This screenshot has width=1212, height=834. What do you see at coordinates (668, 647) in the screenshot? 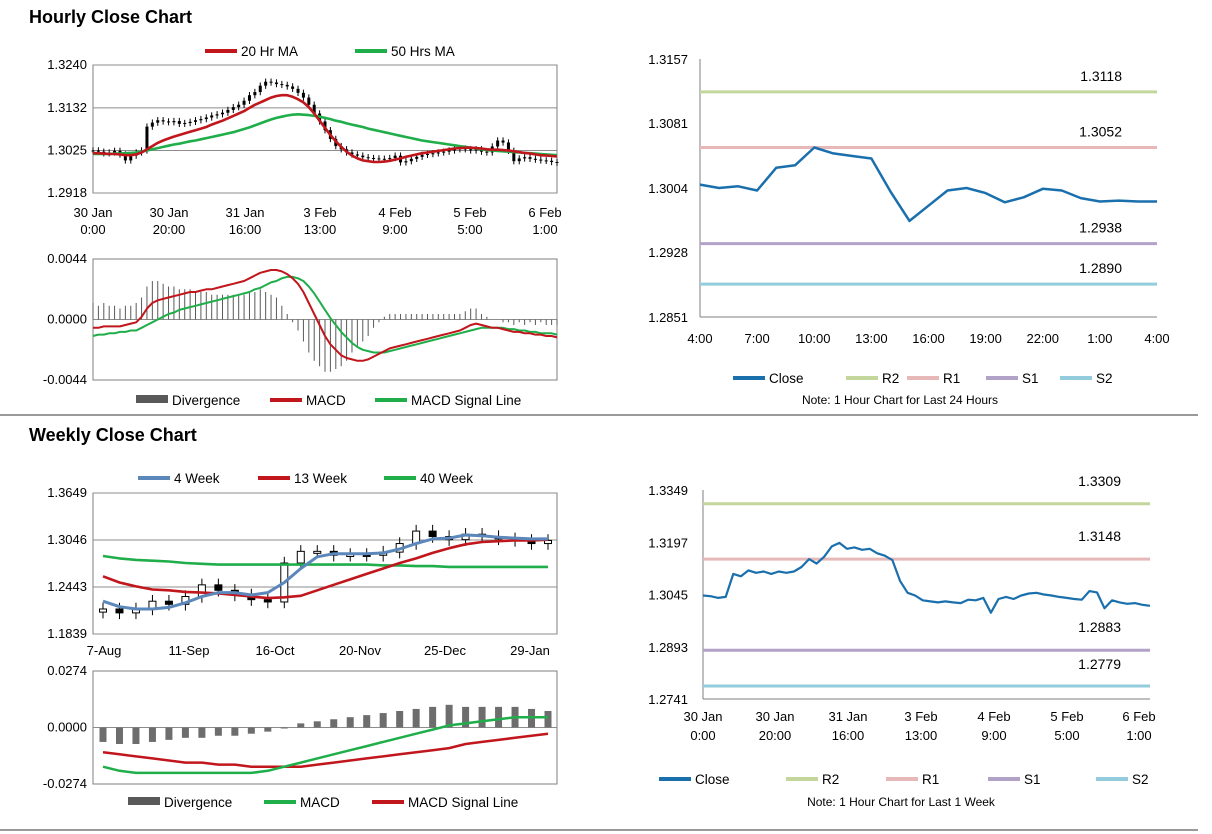
I see `weekly-levels-ytick: 1.2893` at bounding box center [668, 647].